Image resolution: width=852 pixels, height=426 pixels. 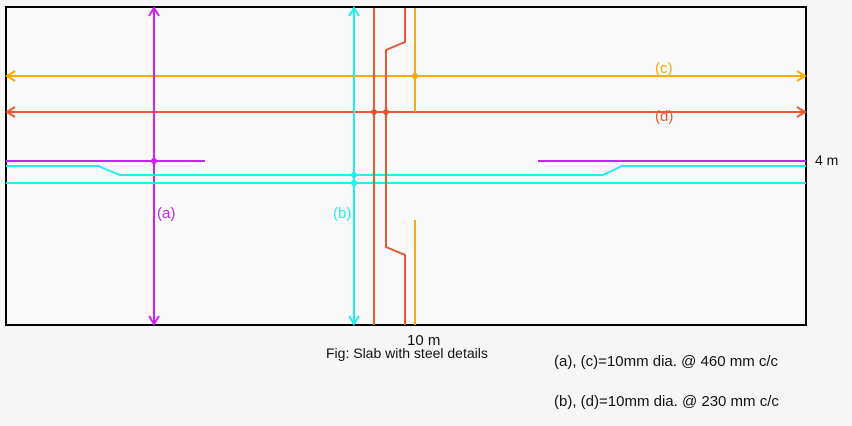 I want to click on bar-d-section, so click(x=389, y=166).